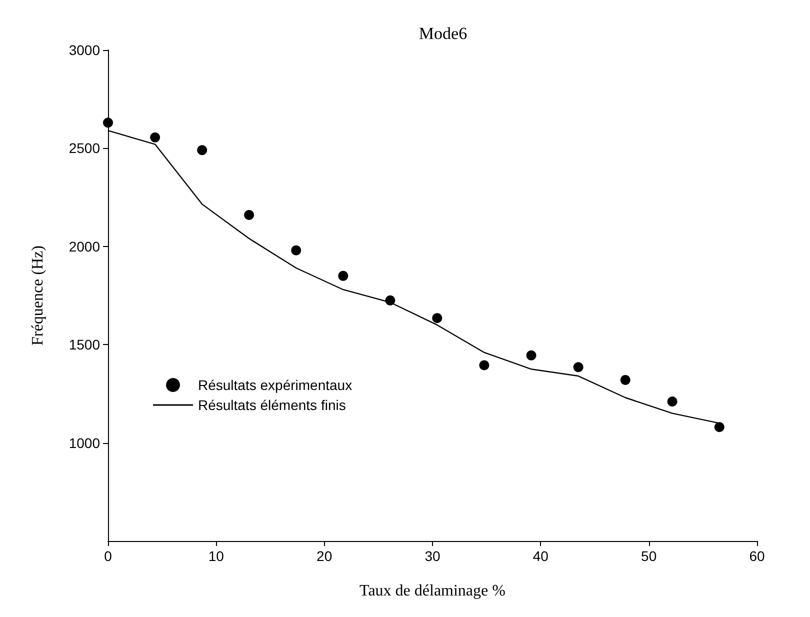 The width and height of the screenshot is (810, 617). I want to click on legend-label: Résultats éléments finis, so click(272, 405).